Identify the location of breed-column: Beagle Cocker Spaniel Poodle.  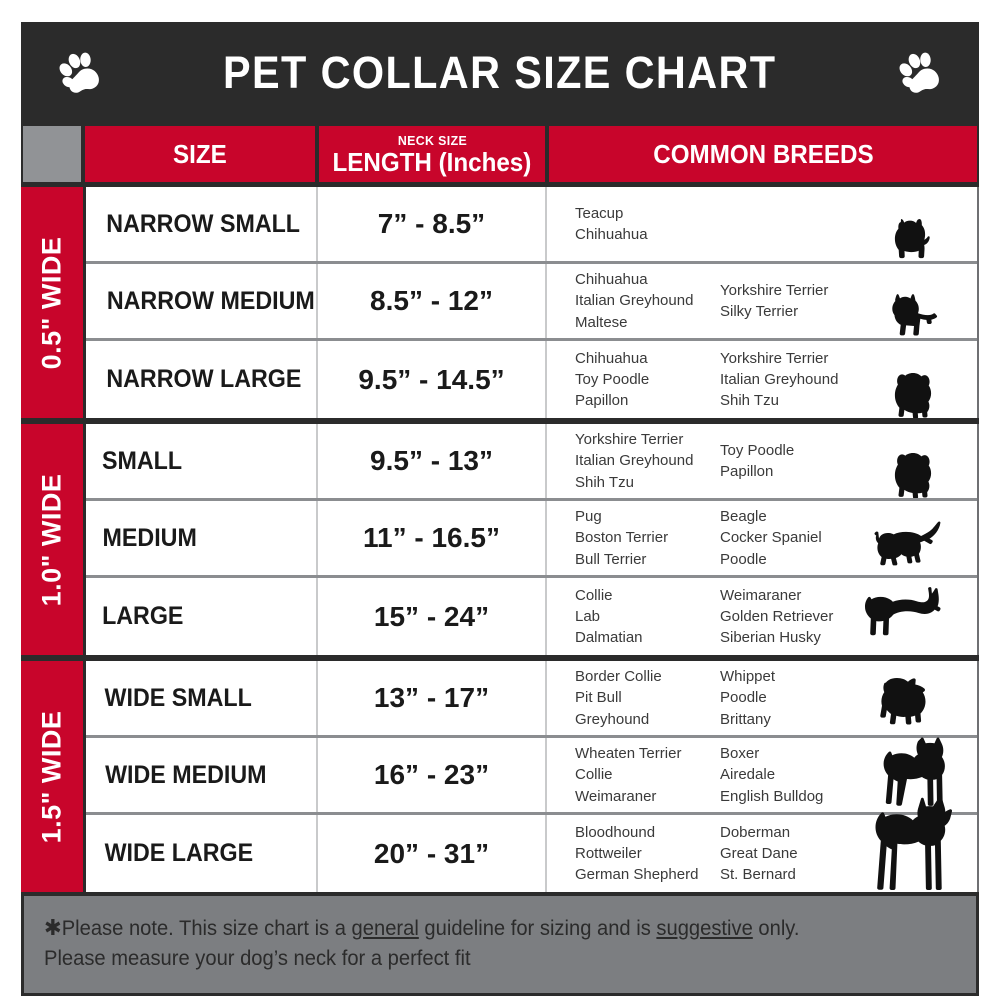
(795, 538).